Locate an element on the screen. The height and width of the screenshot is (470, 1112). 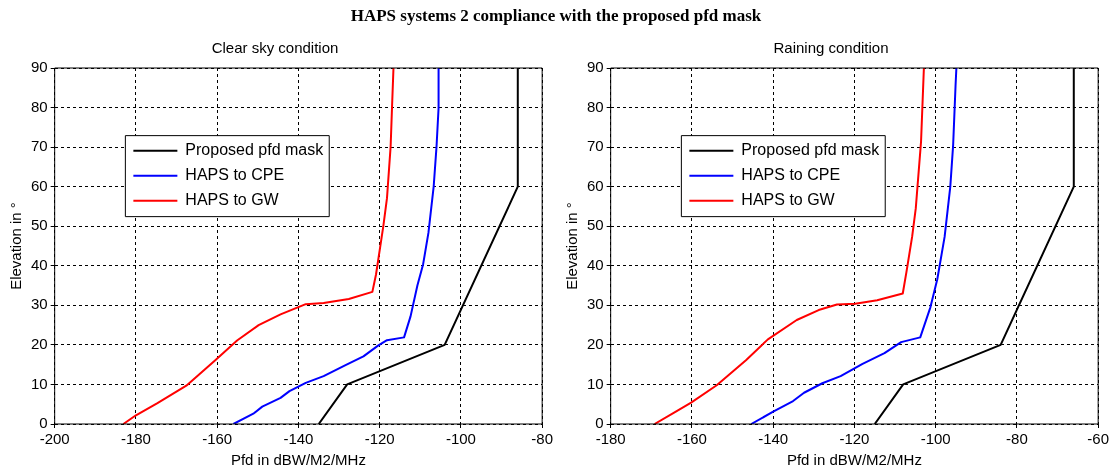
x-tick-label: -60 is located at coordinates (1098, 439).